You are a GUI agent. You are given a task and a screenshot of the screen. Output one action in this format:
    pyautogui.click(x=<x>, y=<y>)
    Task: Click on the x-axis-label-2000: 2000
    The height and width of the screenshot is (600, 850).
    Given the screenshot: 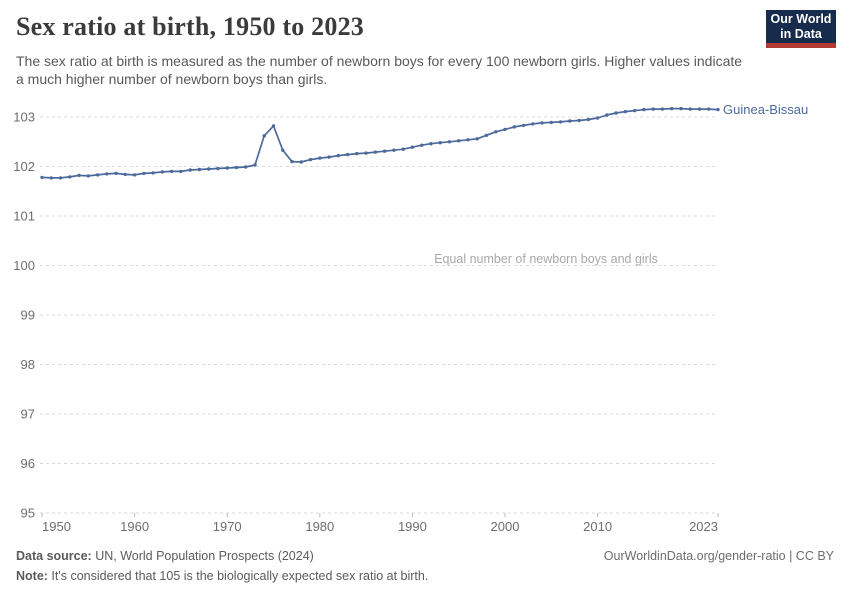 What is the action you would take?
    pyautogui.click(x=505, y=526)
    